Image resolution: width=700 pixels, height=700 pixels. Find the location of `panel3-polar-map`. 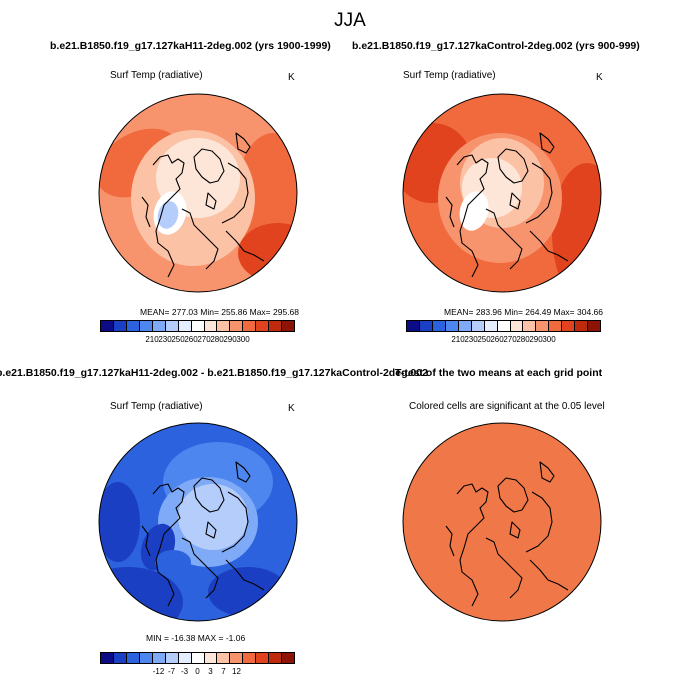

panel3-polar-map is located at coordinates (198, 522).